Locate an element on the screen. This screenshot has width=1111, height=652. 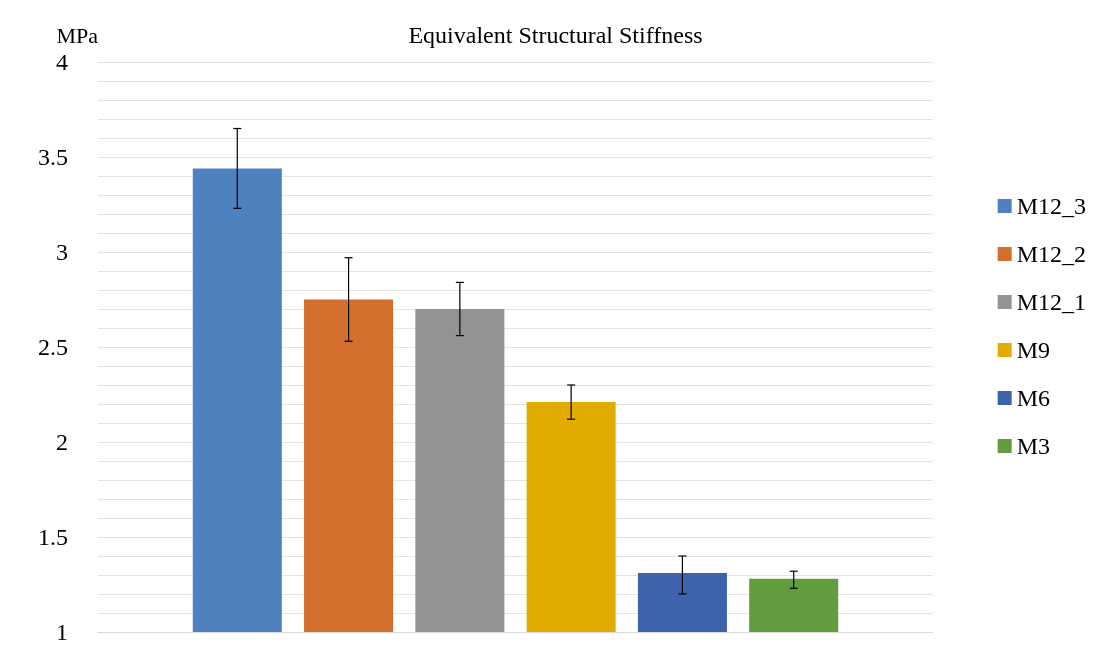
legend-label: M12_3 is located at coordinates (1051, 206).